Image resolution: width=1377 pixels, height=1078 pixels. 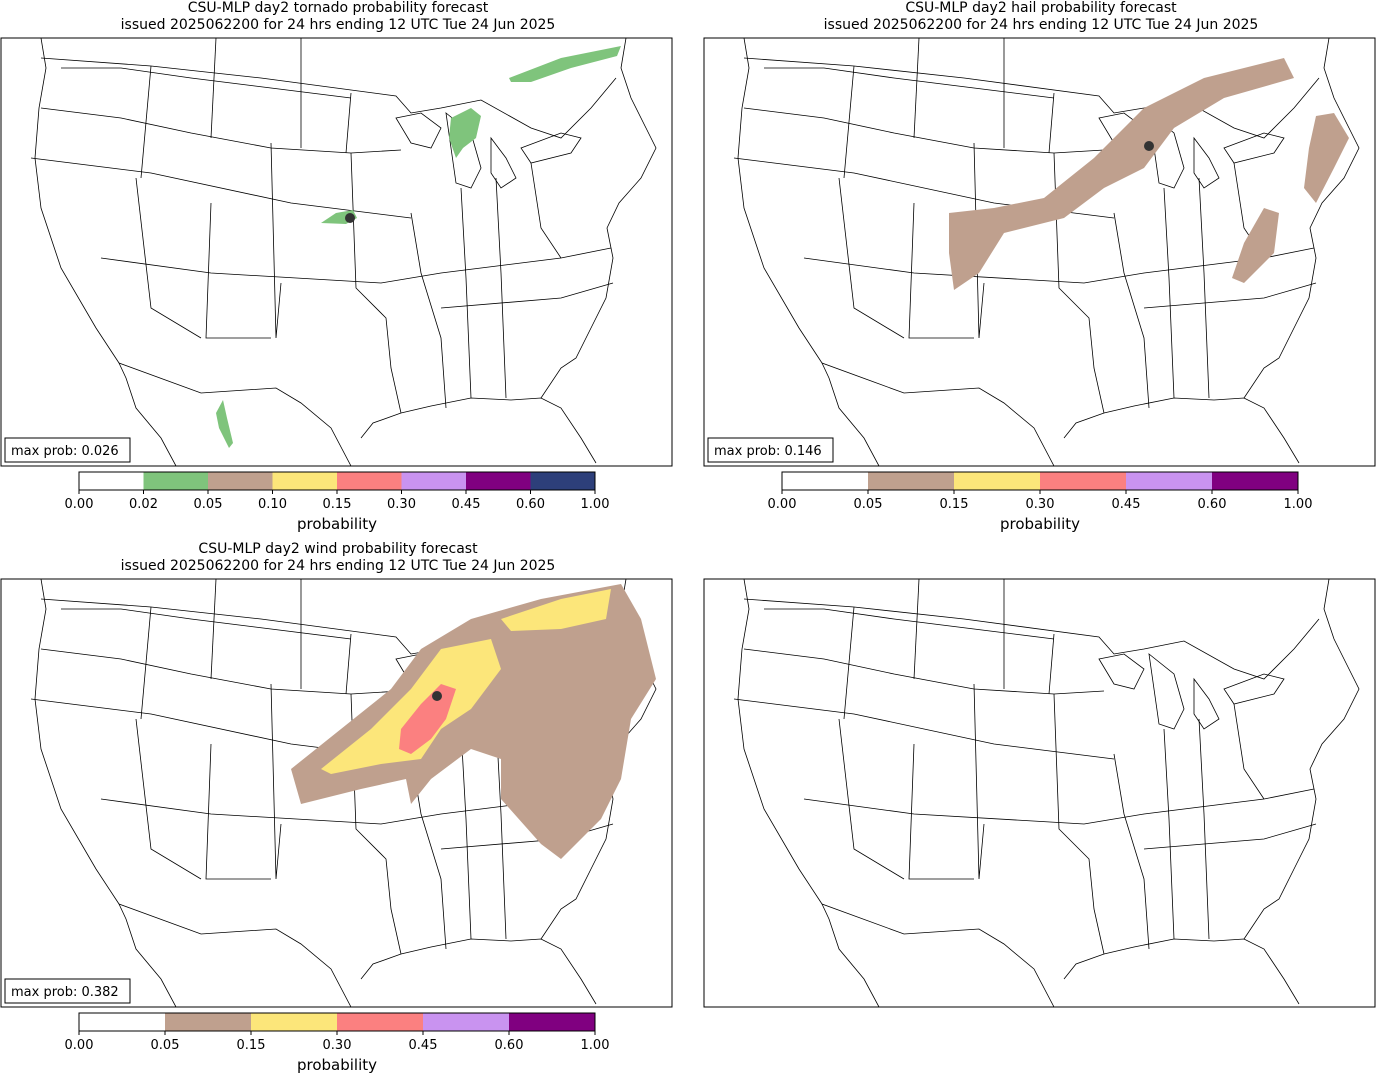 What do you see at coordinates (65, 451) in the screenshot?
I see `max-prob: max prob: 0.026` at bounding box center [65, 451].